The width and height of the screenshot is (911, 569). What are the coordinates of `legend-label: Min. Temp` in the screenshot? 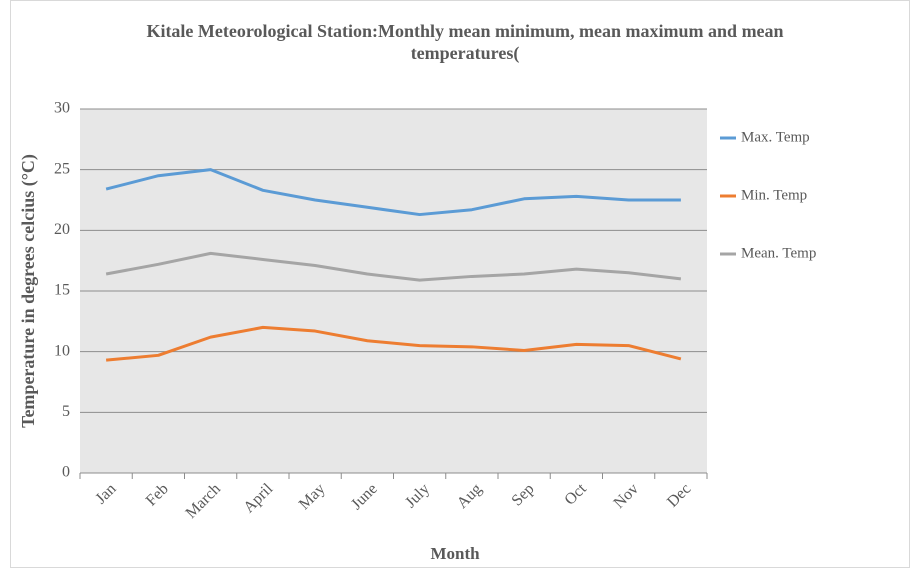 It's located at (774, 195).